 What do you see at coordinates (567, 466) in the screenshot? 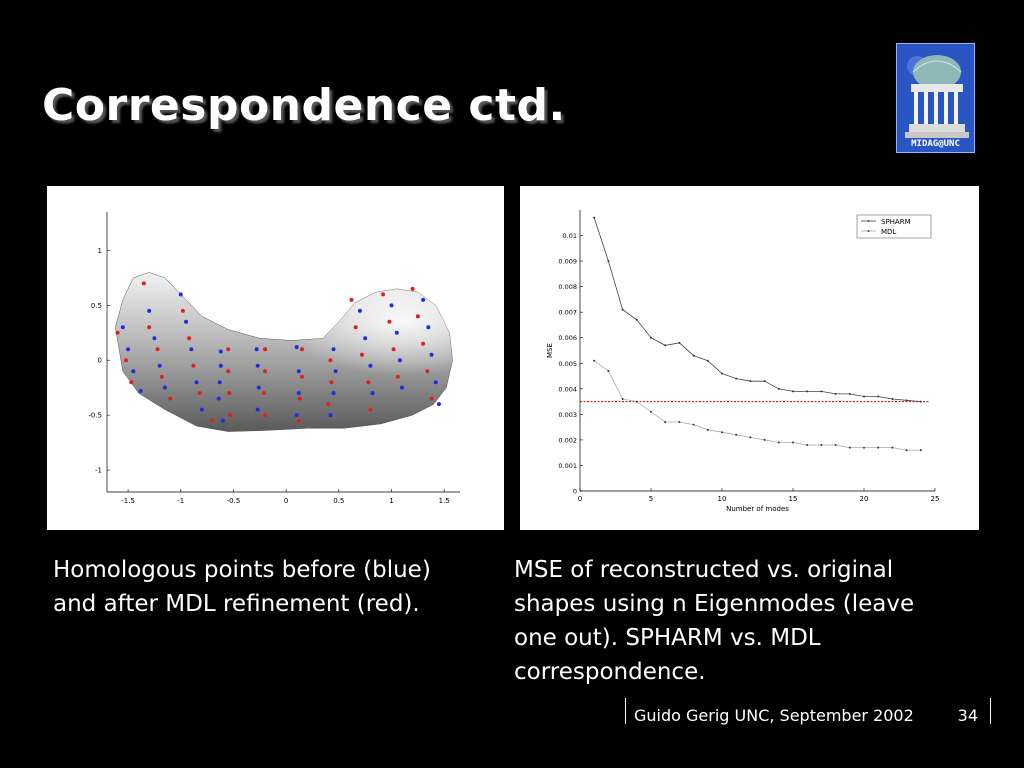
I see `y-tick-label: 0.001` at bounding box center [567, 466].